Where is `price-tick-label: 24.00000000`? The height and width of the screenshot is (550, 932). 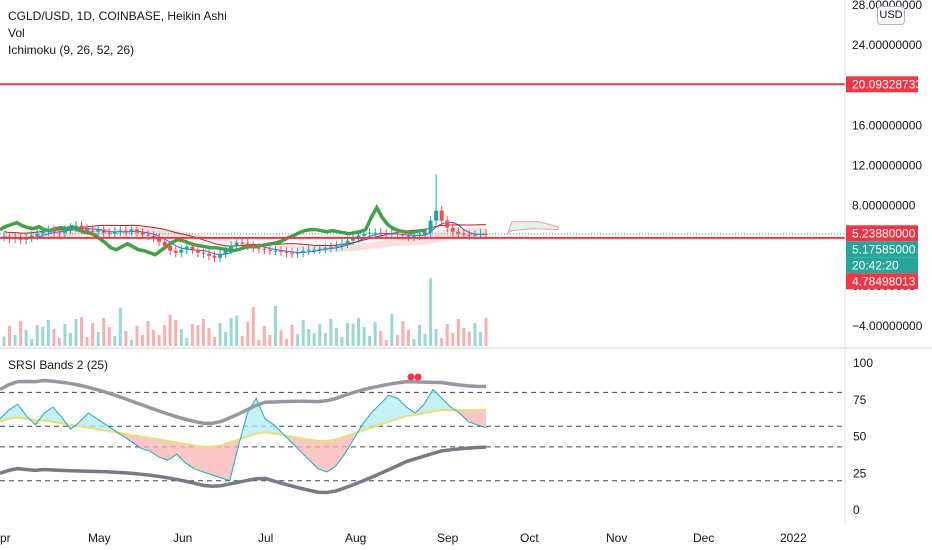 price-tick-label: 24.00000000 is located at coordinates (887, 45).